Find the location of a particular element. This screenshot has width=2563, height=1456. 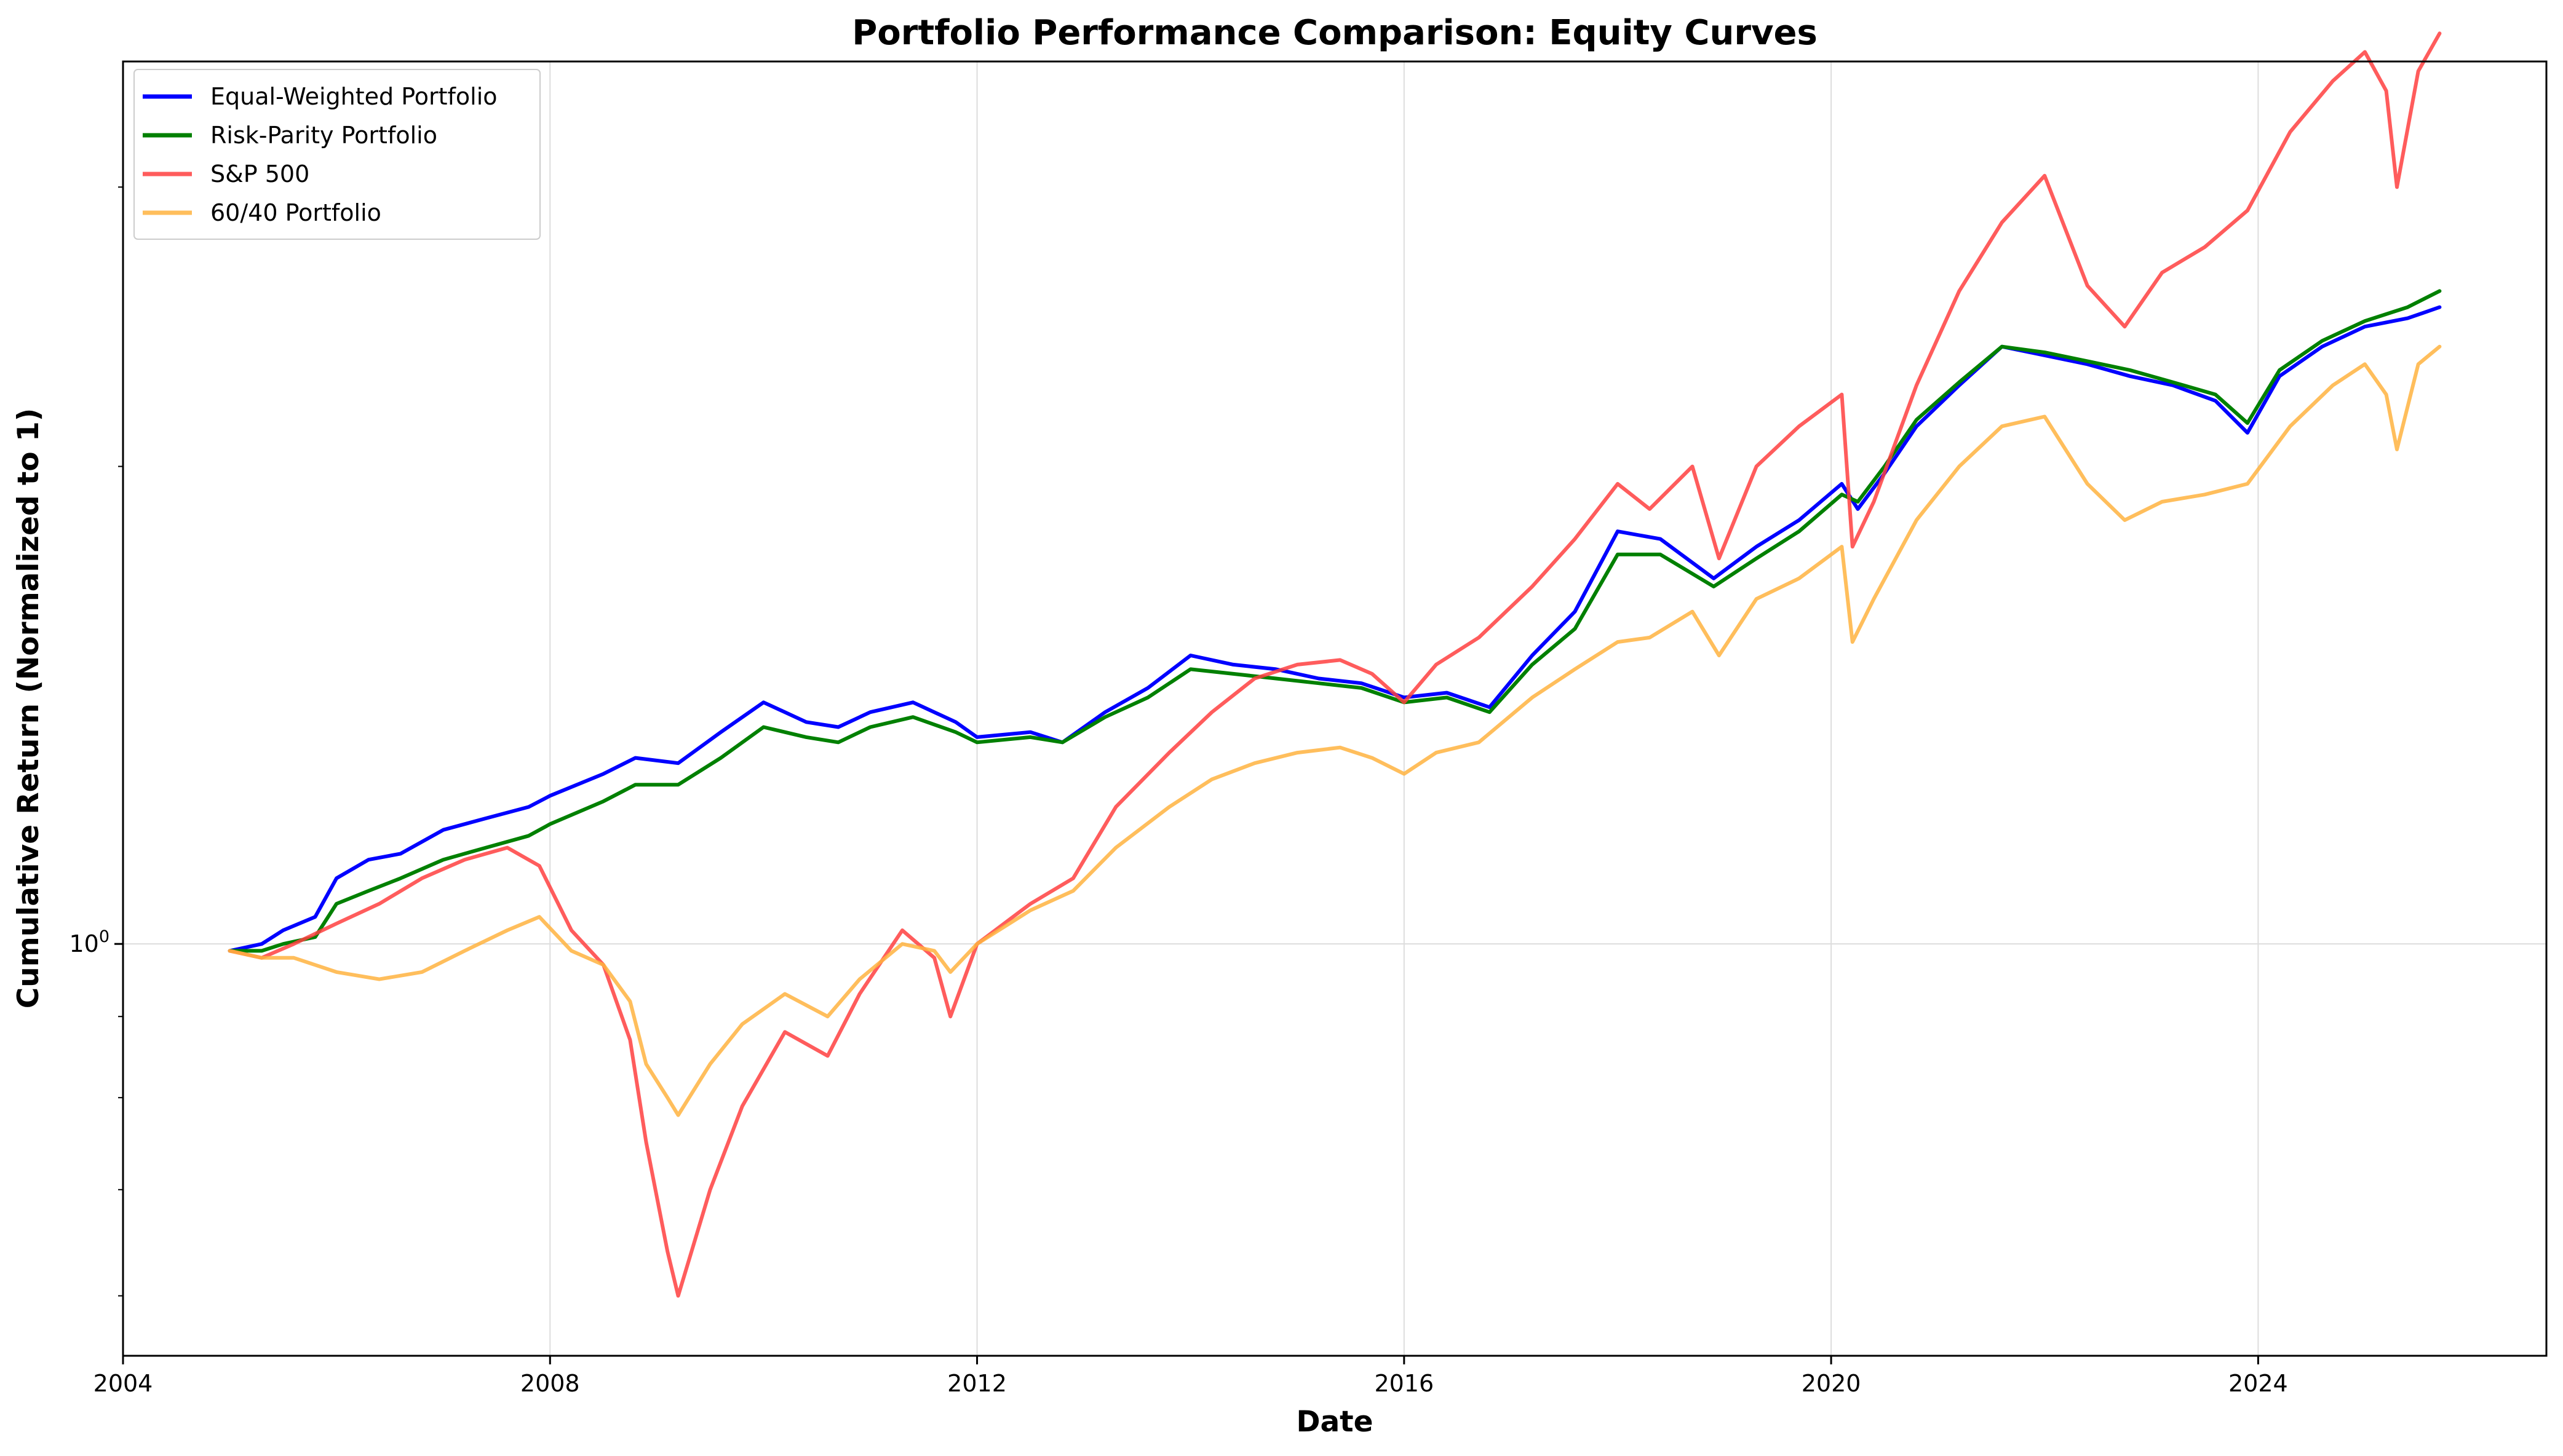

x-tick-label-2024: 2024 is located at coordinates (2258, 1384).